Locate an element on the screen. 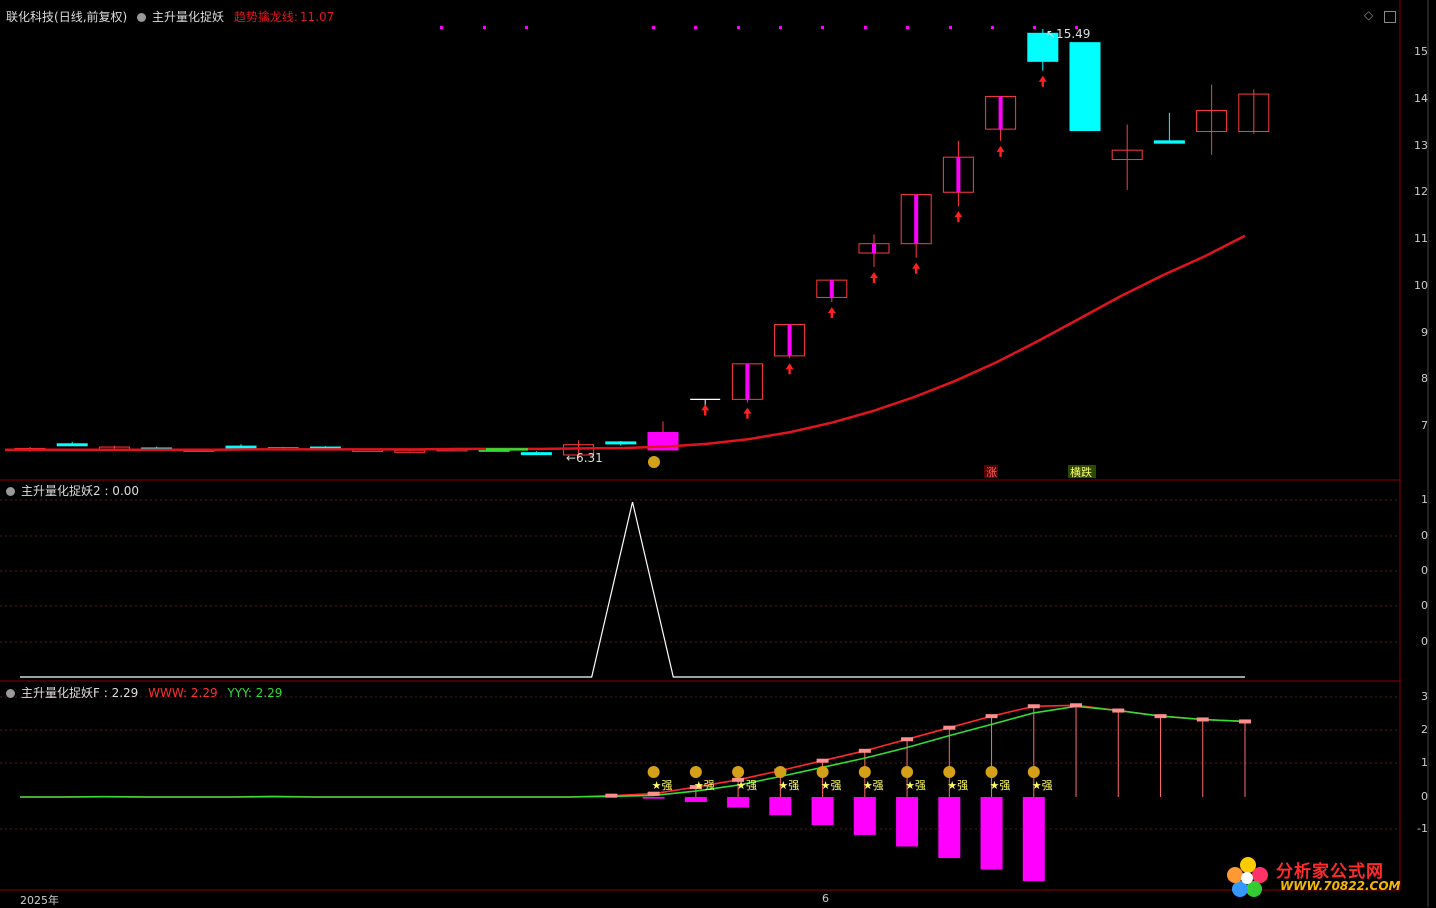 This screenshot has height=908, width=1436. main-panel-title: 联化科技(日线,前复权) 主升量化捉妖 趋势擒龙线: 11.07 is located at coordinates (173, 16).